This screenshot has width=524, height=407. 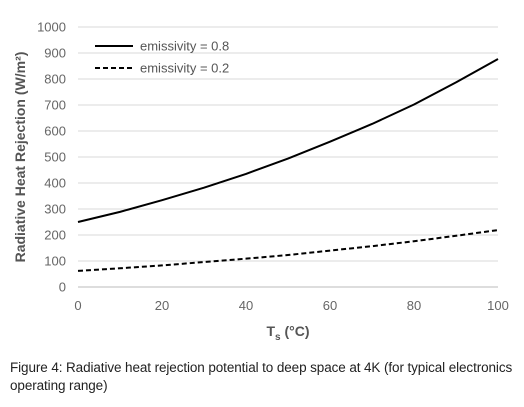 I want to click on x-axis-title: Ts (°C), so click(x=287, y=333).